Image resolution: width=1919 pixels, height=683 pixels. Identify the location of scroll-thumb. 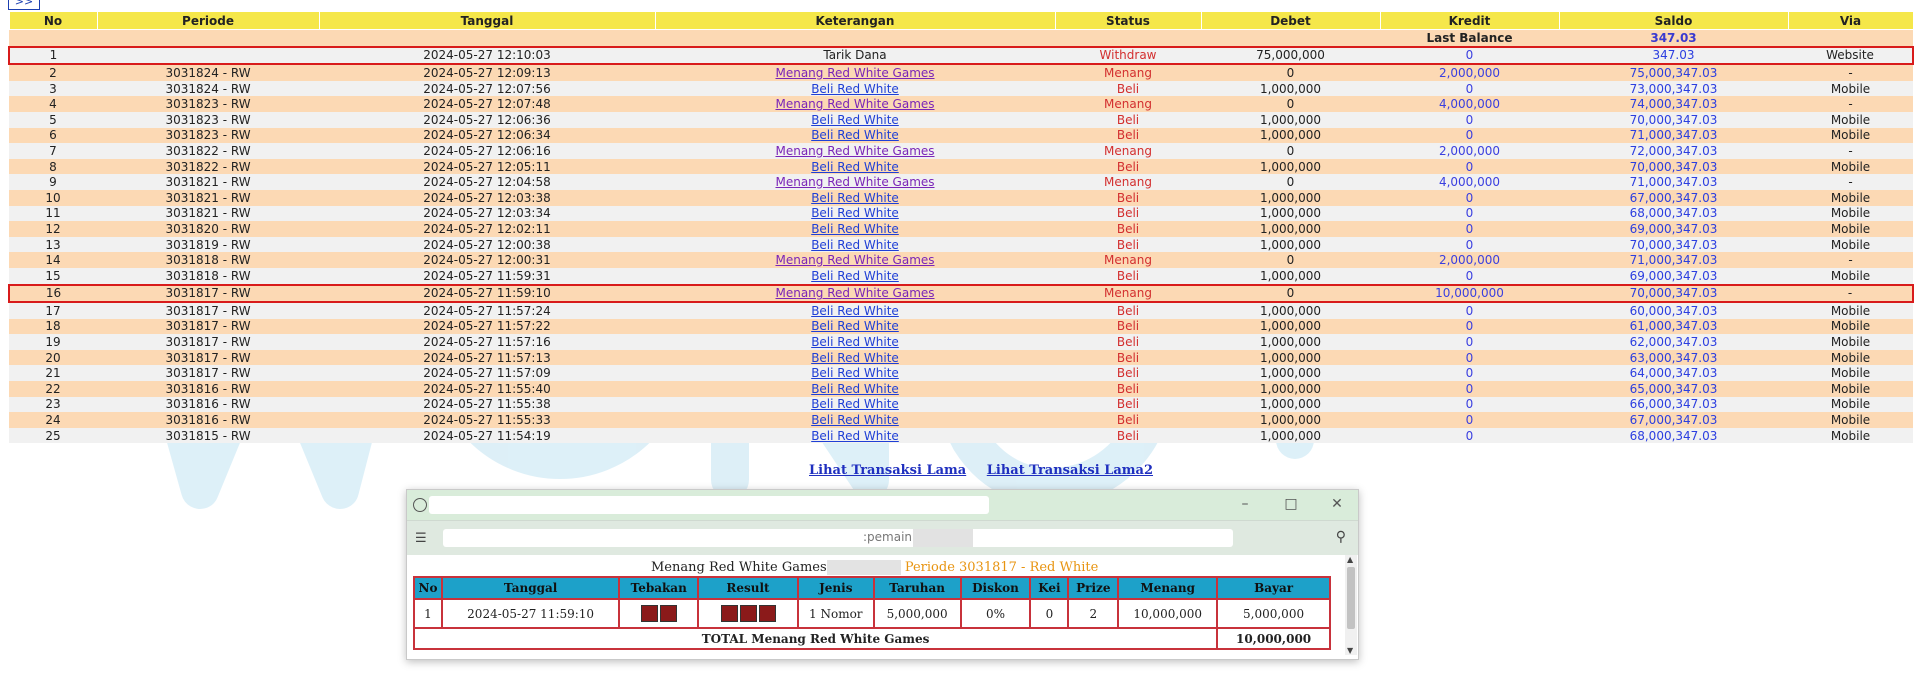
(1351, 598).